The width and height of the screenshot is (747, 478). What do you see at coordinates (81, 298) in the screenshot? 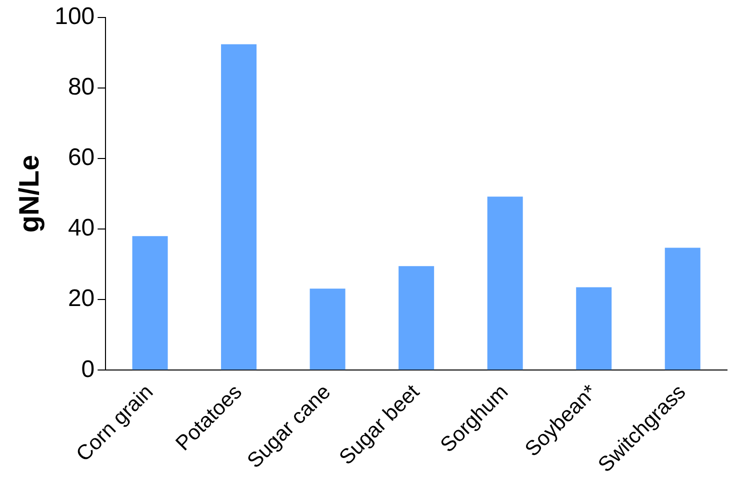
I see `y-tick-label: 20` at bounding box center [81, 298].